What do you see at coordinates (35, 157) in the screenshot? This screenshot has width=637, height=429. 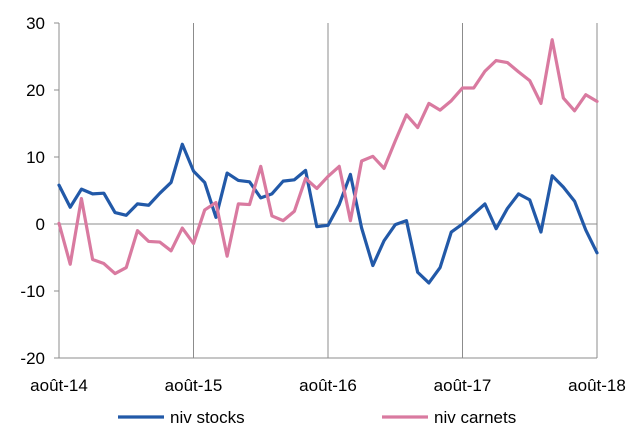 I see `y-tick-label: 10` at bounding box center [35, 157].